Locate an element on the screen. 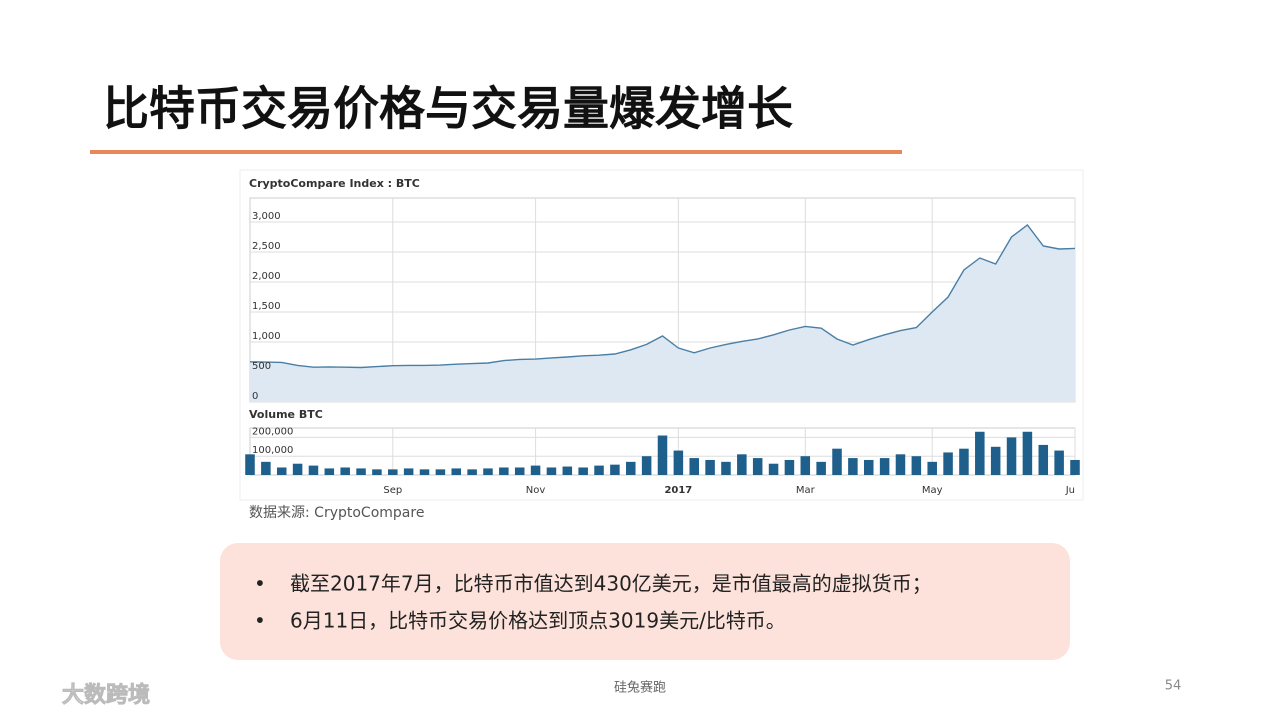 The height and width of the screenshot is (724, 1280). y-tick-label: 100,000 is located at coordinates (272, 450).